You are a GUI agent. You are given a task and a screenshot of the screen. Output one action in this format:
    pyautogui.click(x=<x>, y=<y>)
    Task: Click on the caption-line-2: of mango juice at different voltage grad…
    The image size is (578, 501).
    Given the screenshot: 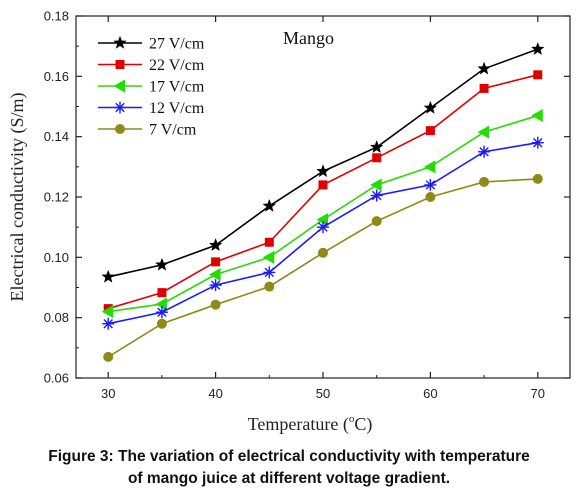 What is the action you would take?
    pyautogui.click(x=289, y=478)
    